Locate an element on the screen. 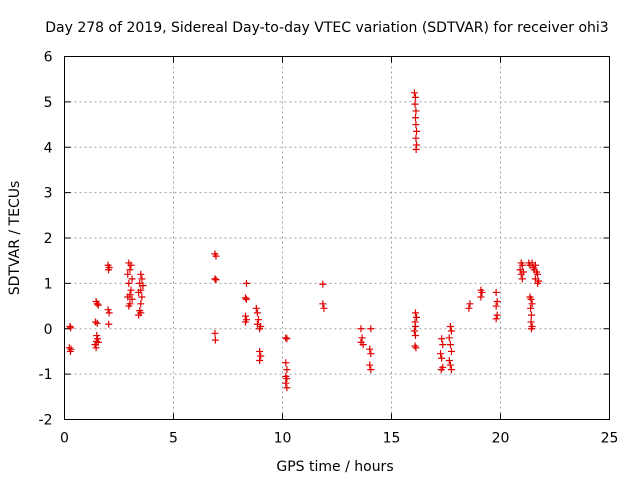 The height and width of the screenshot is (484, 640). x-tick-label: 15 is located at coordinates (392, 439).